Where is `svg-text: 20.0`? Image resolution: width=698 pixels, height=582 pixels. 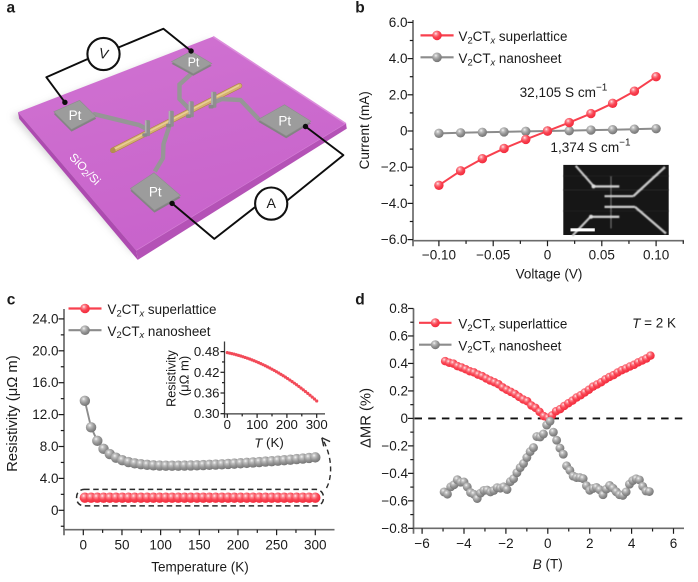
svg-text: 20.0 is located at coordinates (45, 350).